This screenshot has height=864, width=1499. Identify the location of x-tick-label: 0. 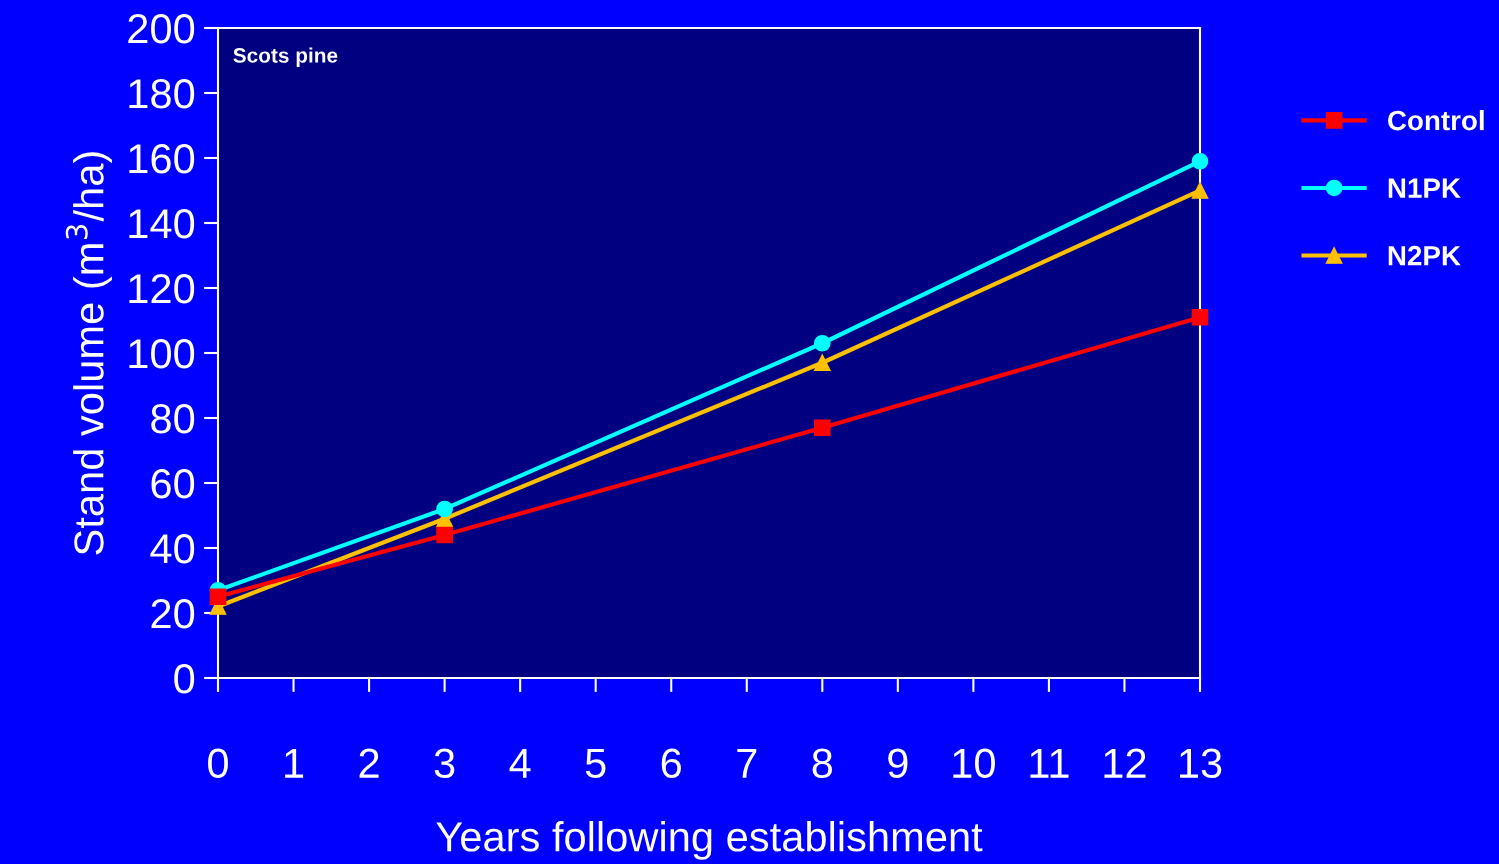
(218, 763).